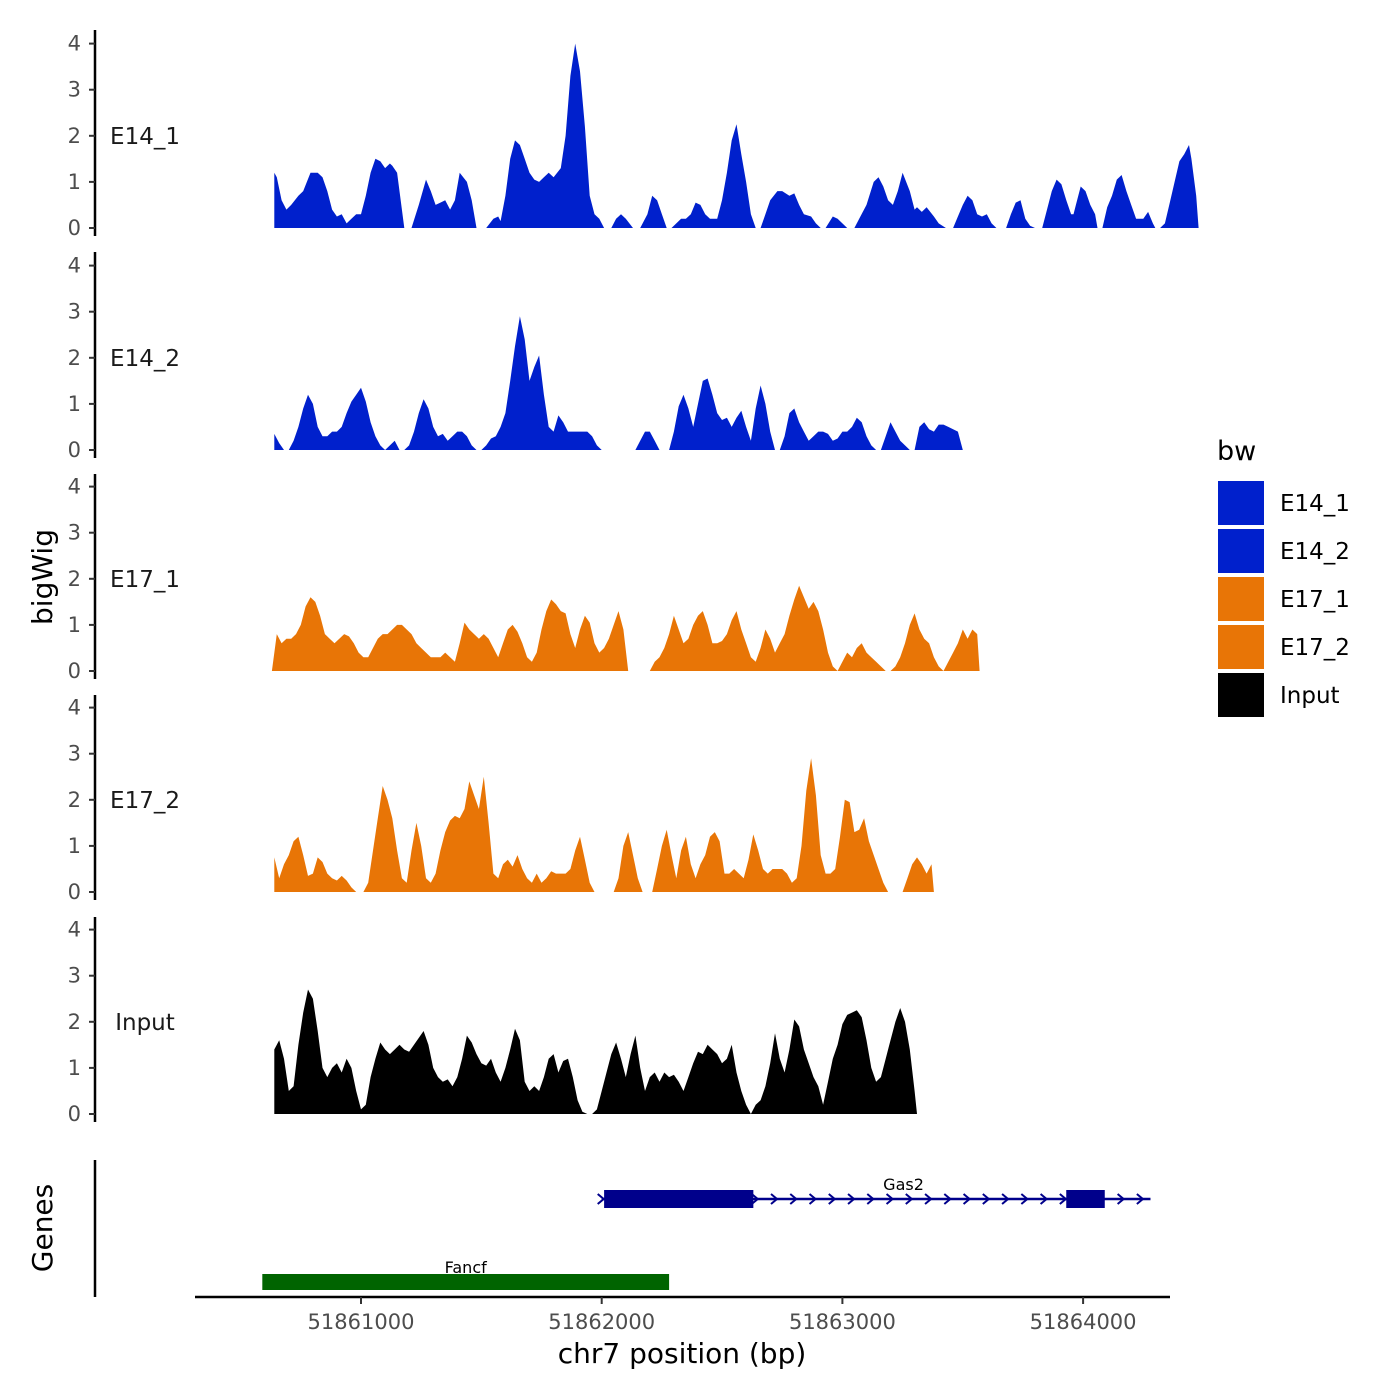  What do you see at coordinates (874, 1191) in the screenshot?
I see `gene-gas2: Gas2` at bounding box center [874, 1191].